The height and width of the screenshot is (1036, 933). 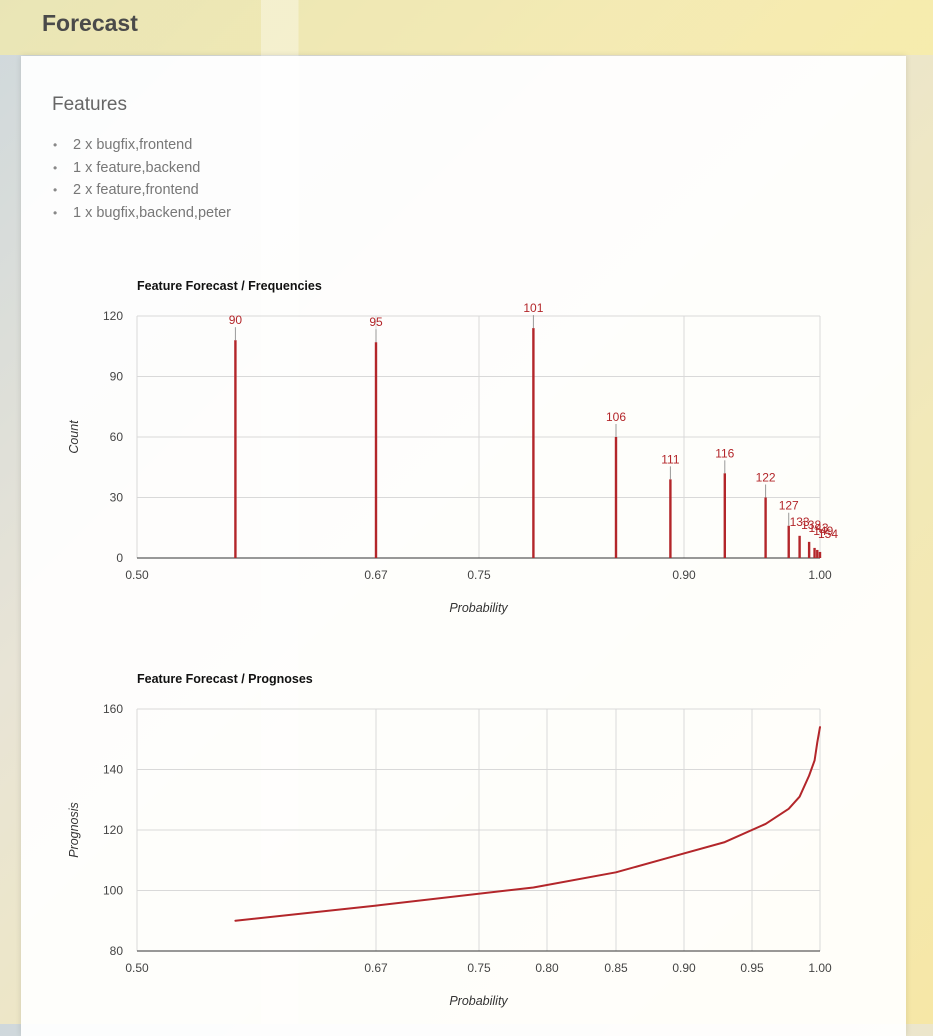 What do you see at coordinates (766, 478) in the screenshot?
I see `bar-value-label: 122` at bounding box center [766, 478].